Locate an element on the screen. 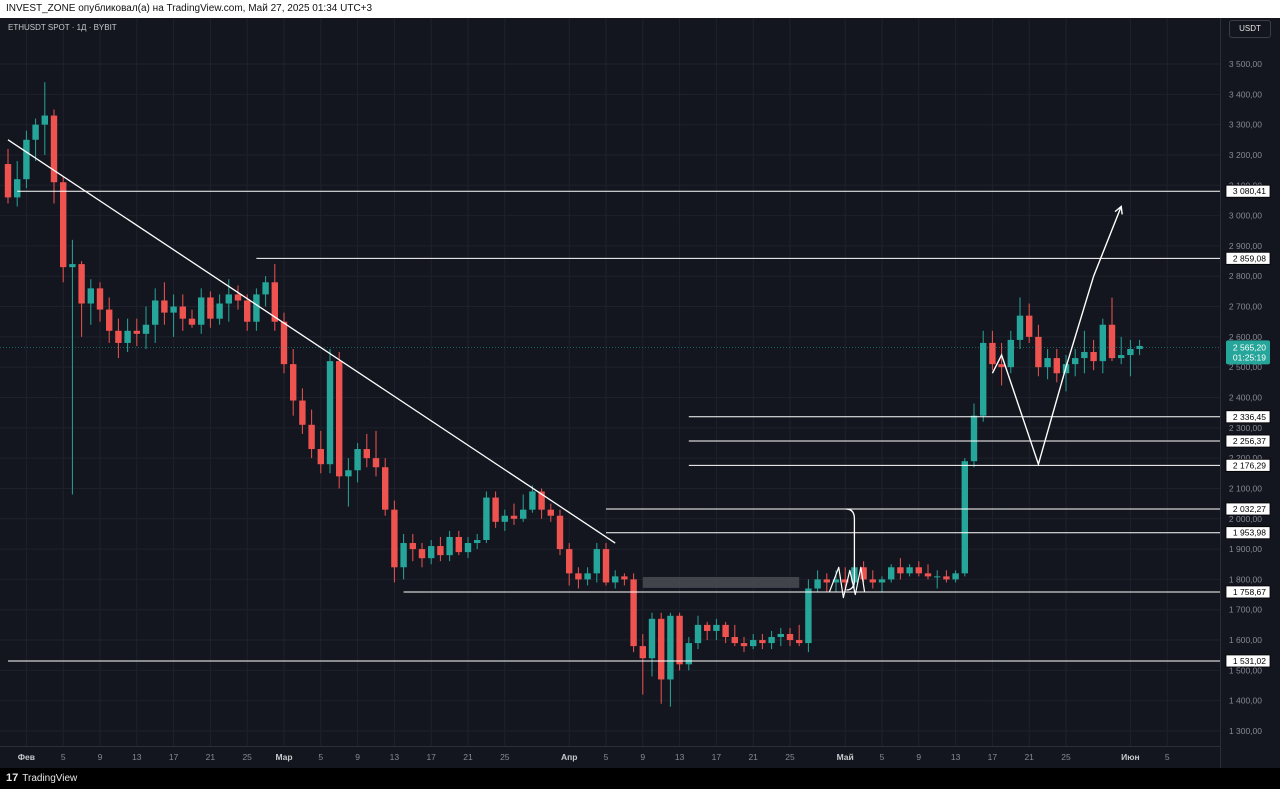  x-tick-label: Апр is located at coordinates (569, 757).